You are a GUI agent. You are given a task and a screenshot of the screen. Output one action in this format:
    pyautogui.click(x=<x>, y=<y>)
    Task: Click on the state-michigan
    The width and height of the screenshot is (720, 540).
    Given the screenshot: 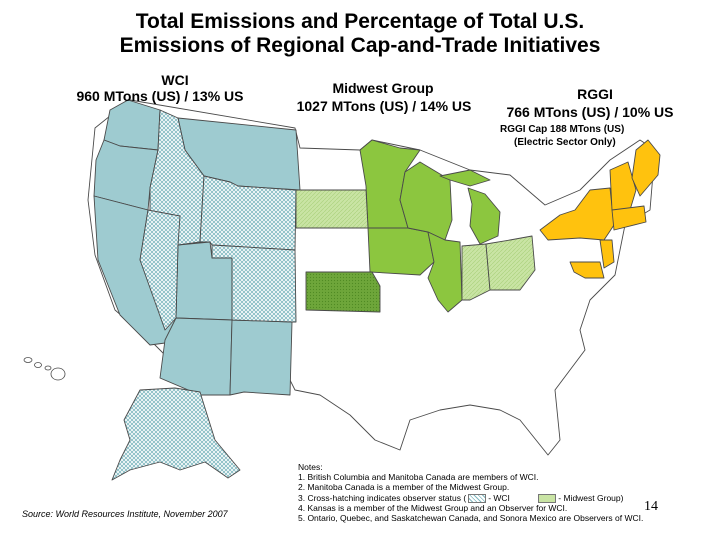 What is the action you would take?
    pyautogui.click(x=470, y=207)
    